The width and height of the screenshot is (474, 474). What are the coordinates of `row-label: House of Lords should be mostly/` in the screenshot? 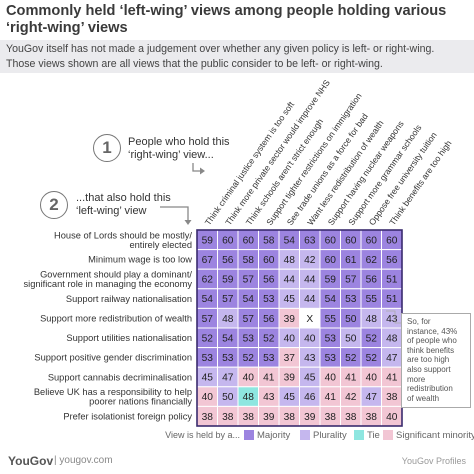 It's located at (123, 235).